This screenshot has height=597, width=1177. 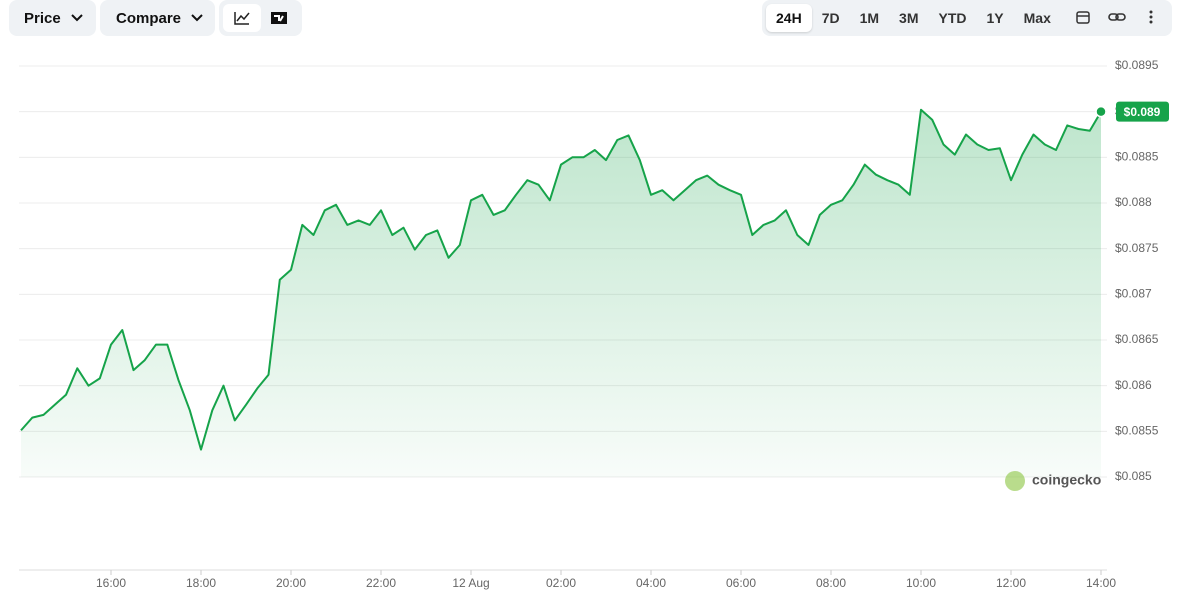 What do you see at coordinates (381, 583) in the screenshot?
I see `x-tick-label: 22:00` at bounding box center [381, 583].